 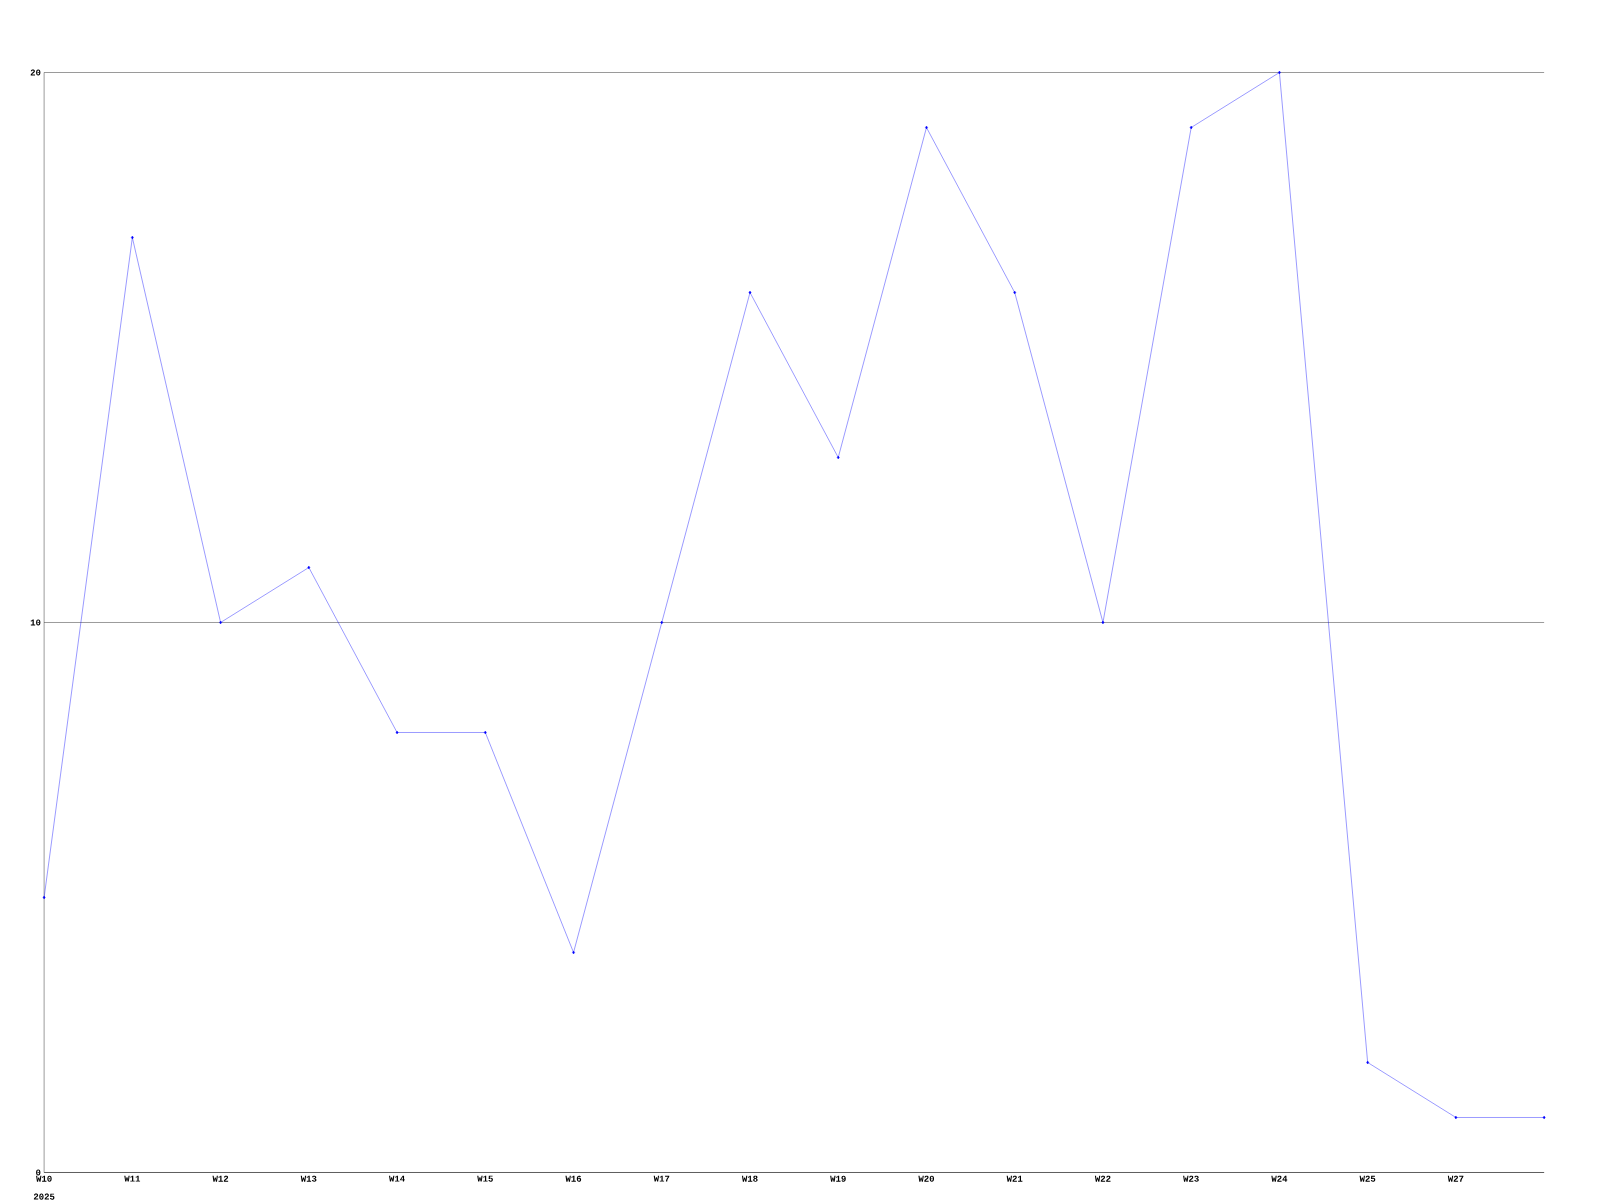 I want to click on x-tick-label: W17, so click(x=661, y=1178).